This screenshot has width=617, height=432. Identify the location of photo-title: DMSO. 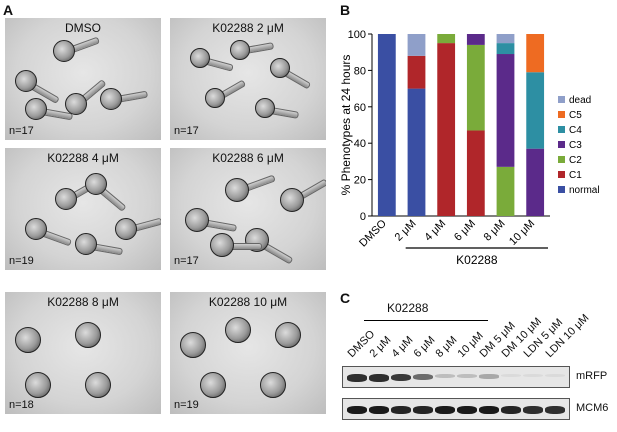
(83, 28).